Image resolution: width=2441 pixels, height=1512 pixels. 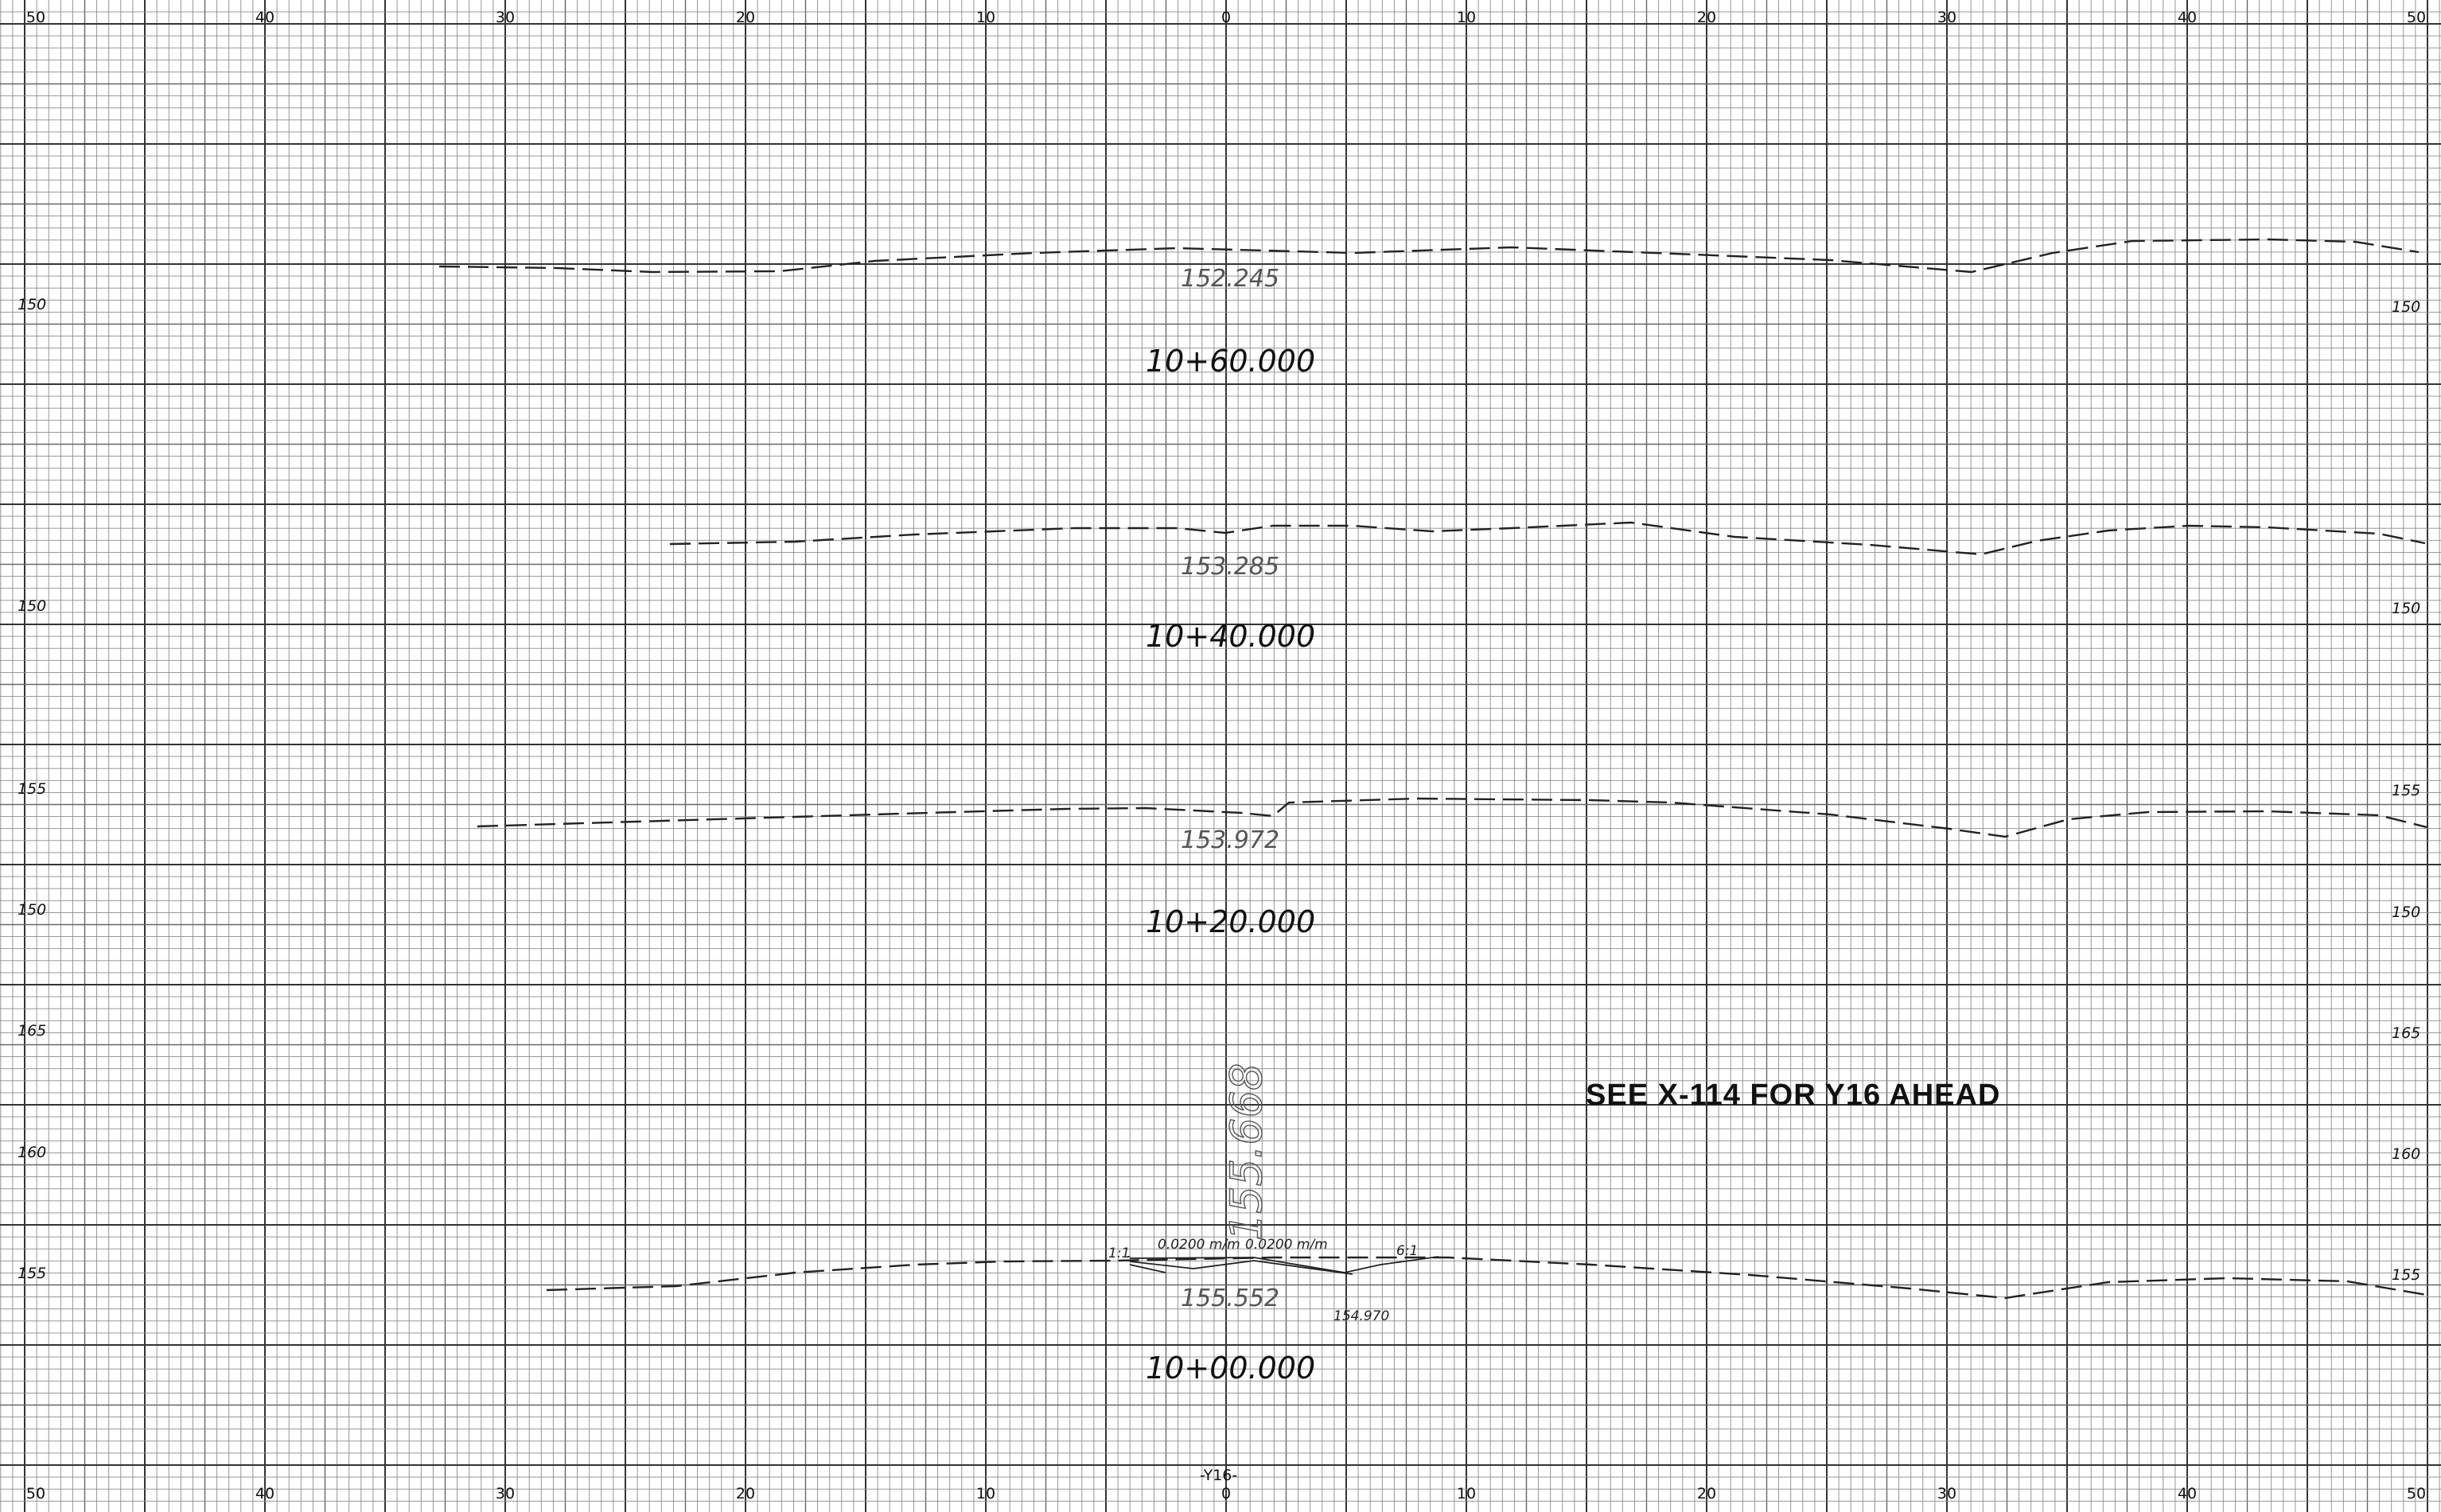 I want to click on grade-elevation-label: 153.972, so click(x=1230, y=840).